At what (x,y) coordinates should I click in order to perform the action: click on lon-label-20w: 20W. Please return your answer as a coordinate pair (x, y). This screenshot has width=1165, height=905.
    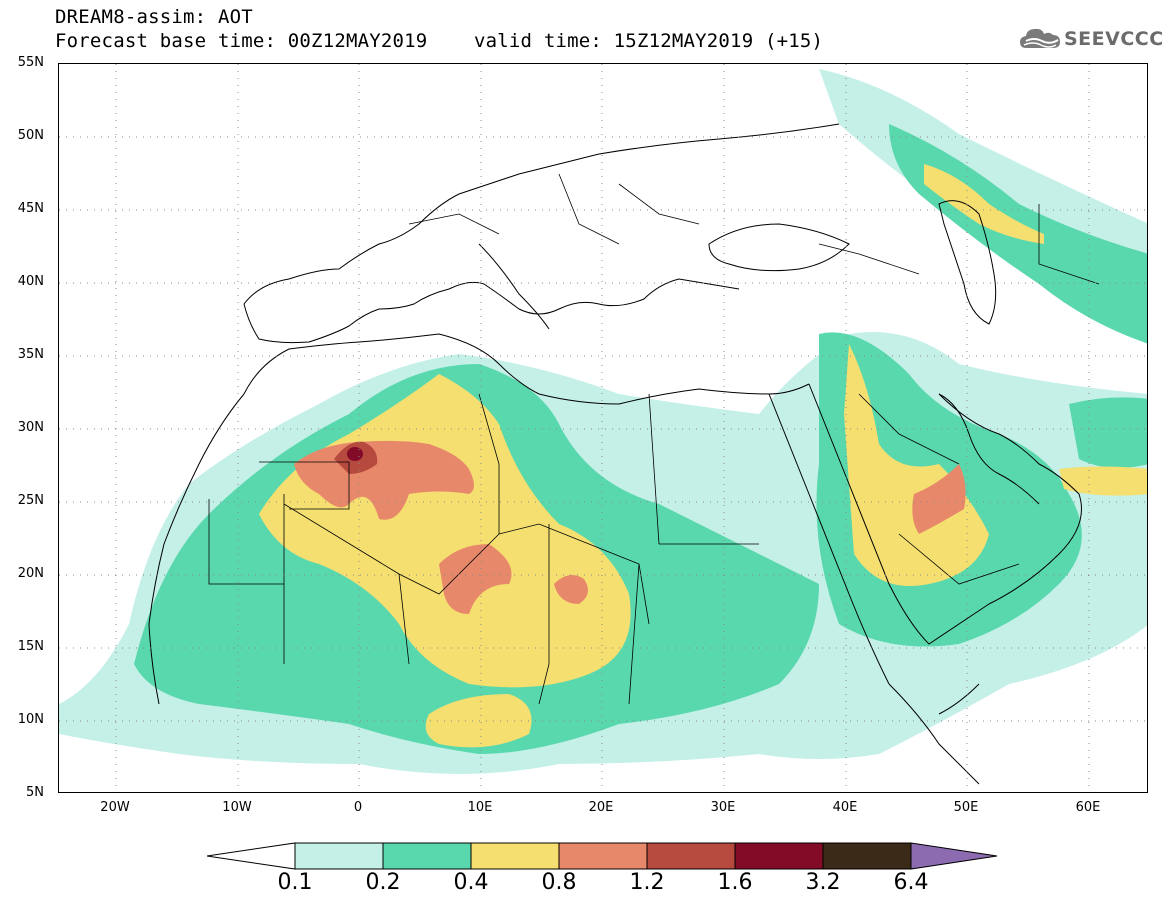
    Looking at the image, I should click on (115, 807).